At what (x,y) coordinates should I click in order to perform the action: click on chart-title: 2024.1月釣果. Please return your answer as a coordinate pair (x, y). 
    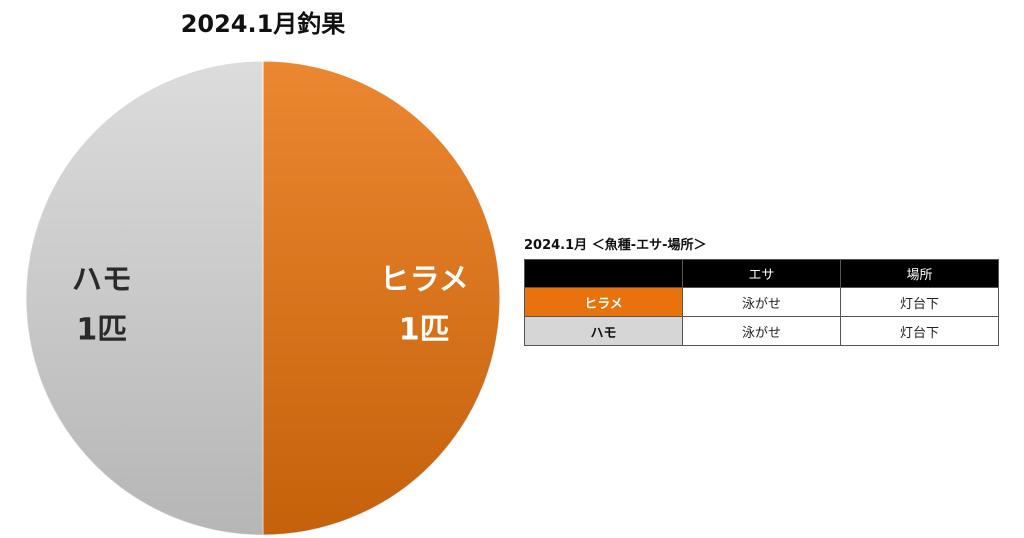
    Looking at the image, I should click on (263, 24).